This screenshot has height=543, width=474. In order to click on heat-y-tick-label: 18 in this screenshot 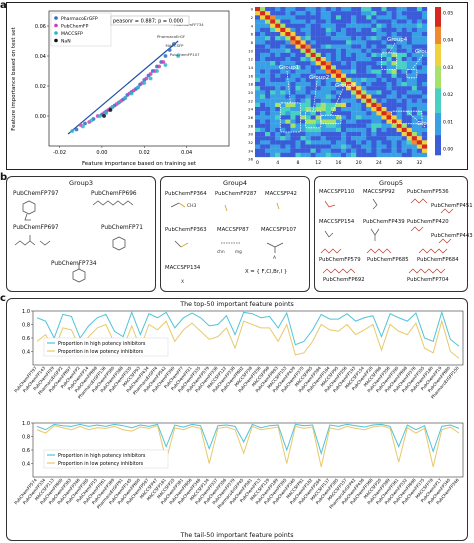, I will do `click(250, 84)`.